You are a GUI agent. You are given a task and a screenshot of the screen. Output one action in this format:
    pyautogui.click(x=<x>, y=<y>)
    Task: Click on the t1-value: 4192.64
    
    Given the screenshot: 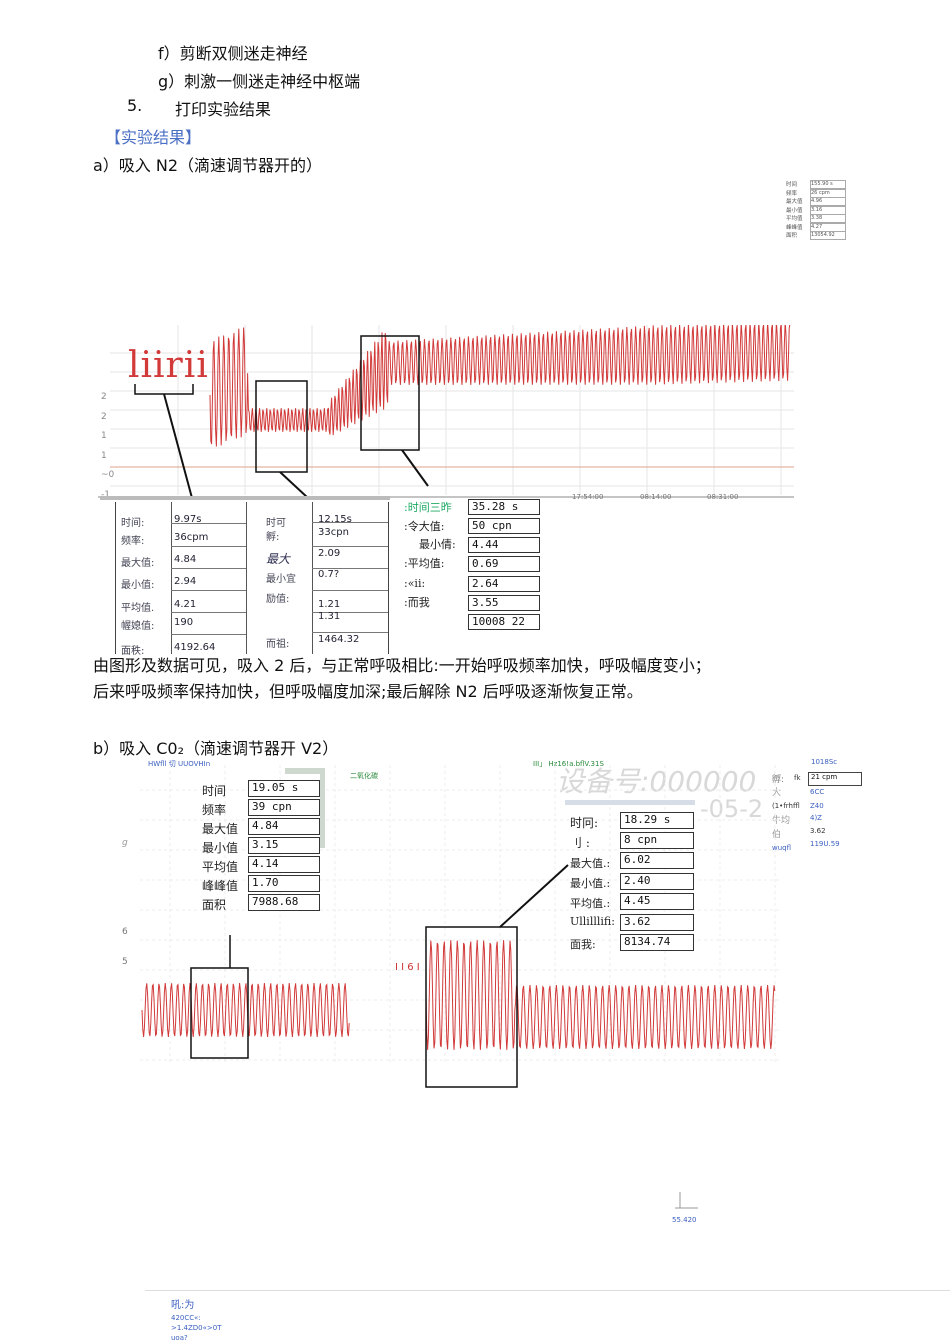 What is the action you would take?
    pyautogui.click(x=195, y=647)
    